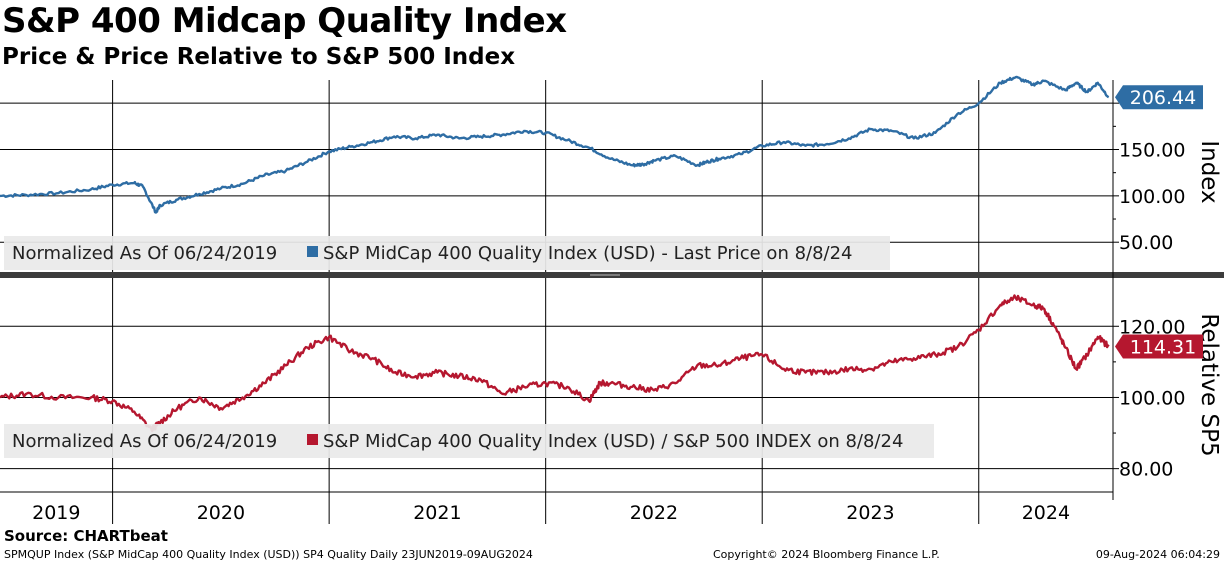 The height and width of the screenshot is (566, 1224). Describe the element at coordinates (1163, 98) in the screenshot. I see `index-last-value-label: 206.44` at that location.